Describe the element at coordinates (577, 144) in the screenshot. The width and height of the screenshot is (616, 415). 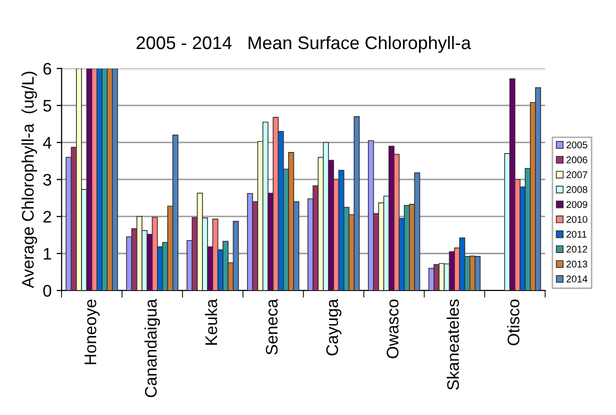
I see `legend-label: 2005` at that location.